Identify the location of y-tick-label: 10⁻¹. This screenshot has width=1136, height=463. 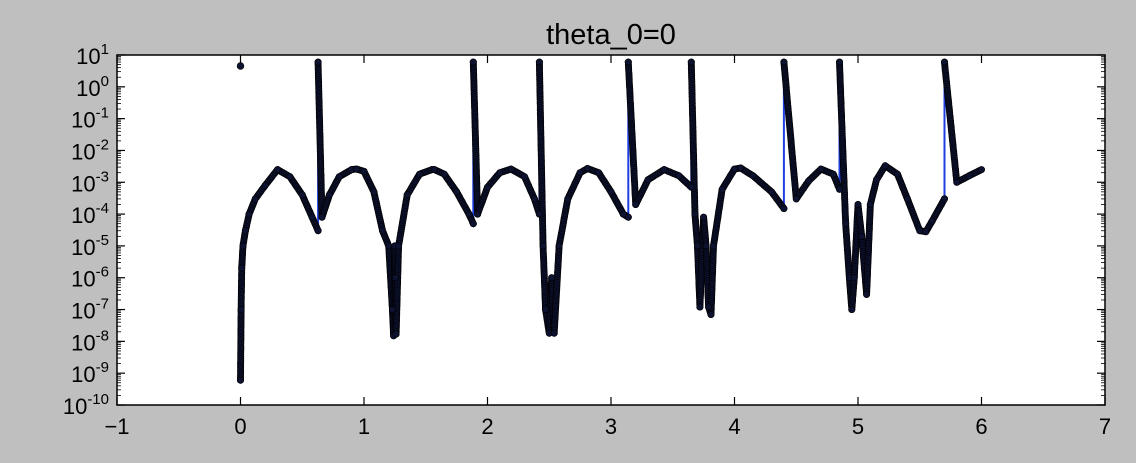
(90, 119).